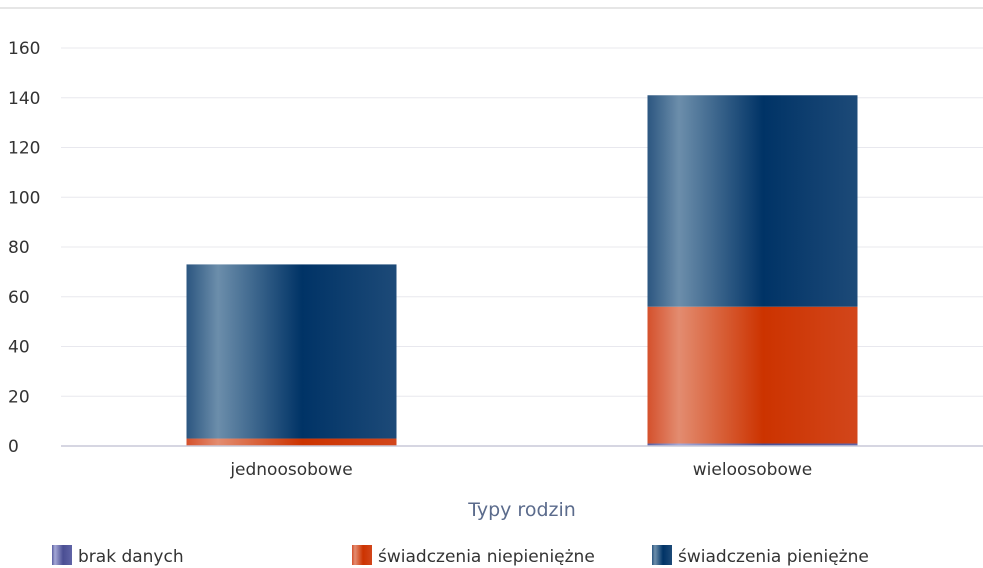 The image size is (983, 568). What do you see at coordinates (773, 557) in the screenshot?
I see `legend-label: świadczenia pieniężne` at bounding box center [773, 557].